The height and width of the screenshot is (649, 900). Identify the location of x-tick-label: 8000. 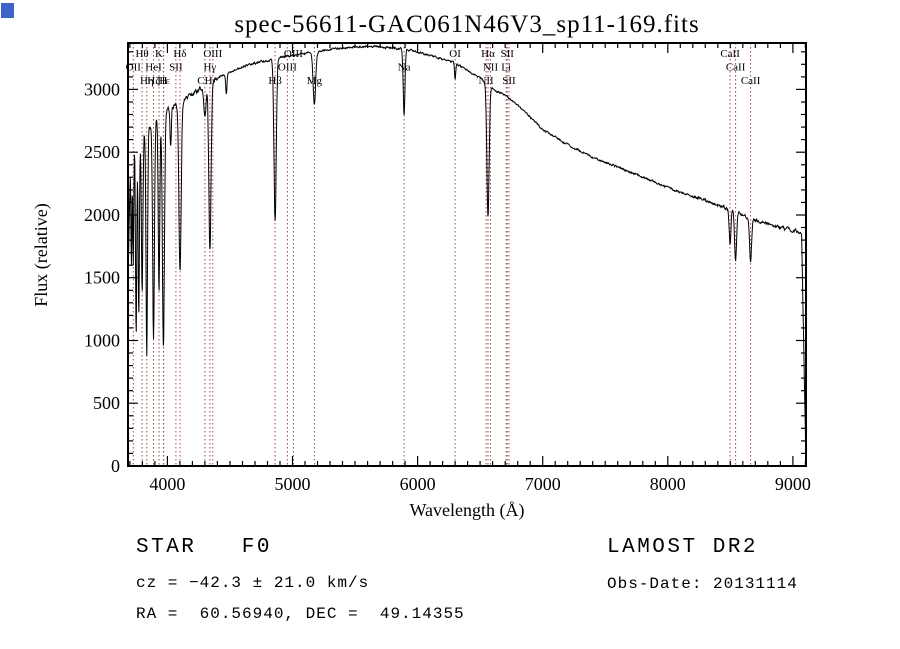
(668, 484).